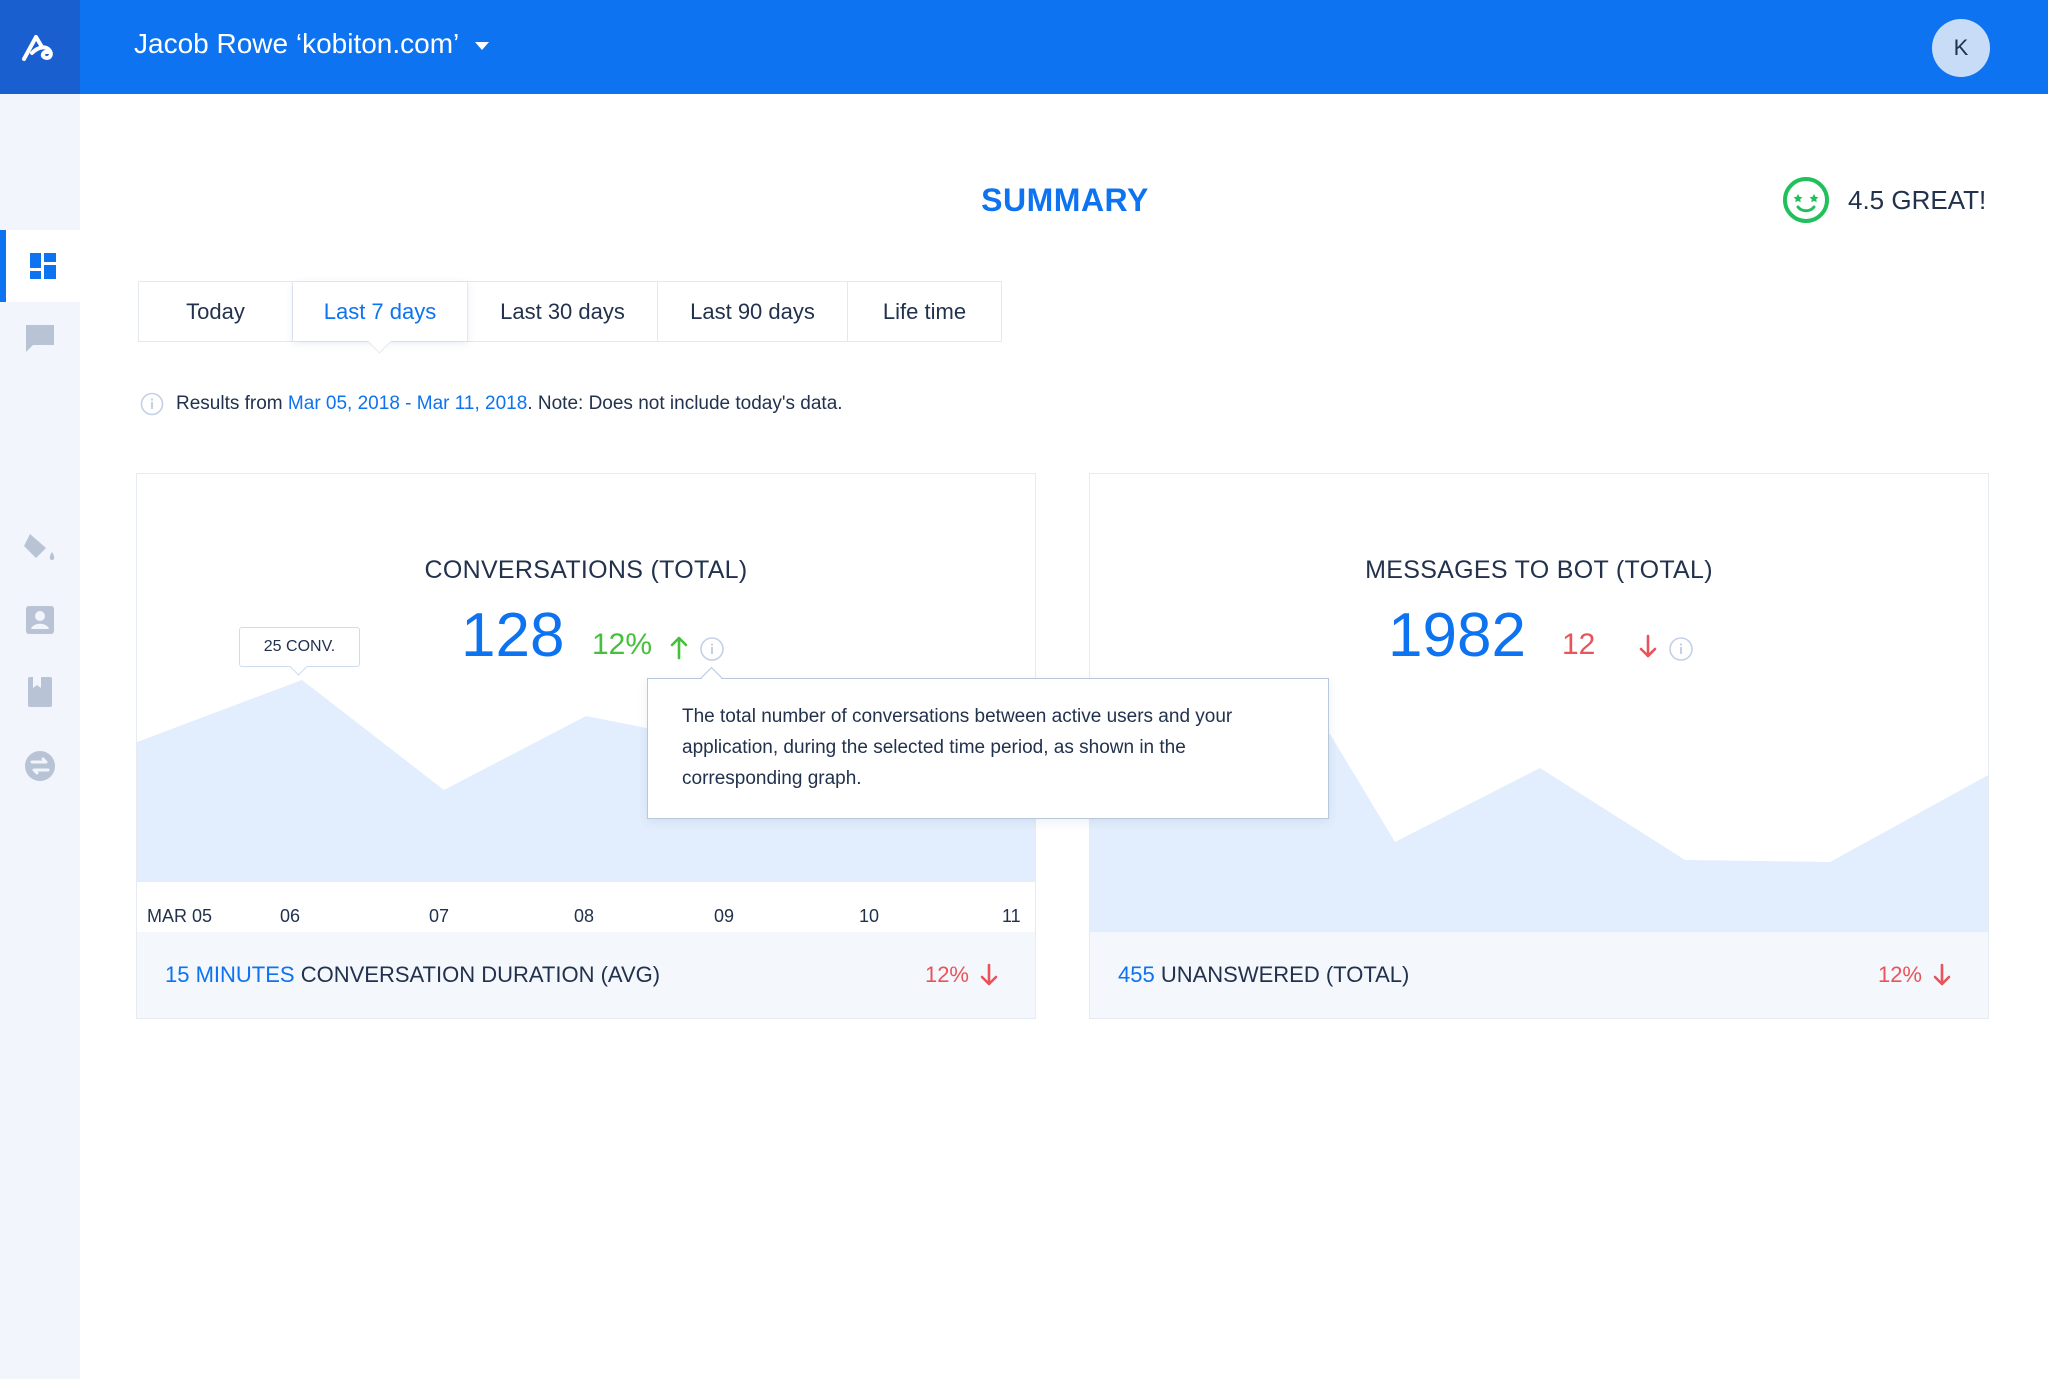  What do you see at coordinates (1806, 200) in the screenshot?
I see `smiley-icon` at bounding box center [1806, 200].